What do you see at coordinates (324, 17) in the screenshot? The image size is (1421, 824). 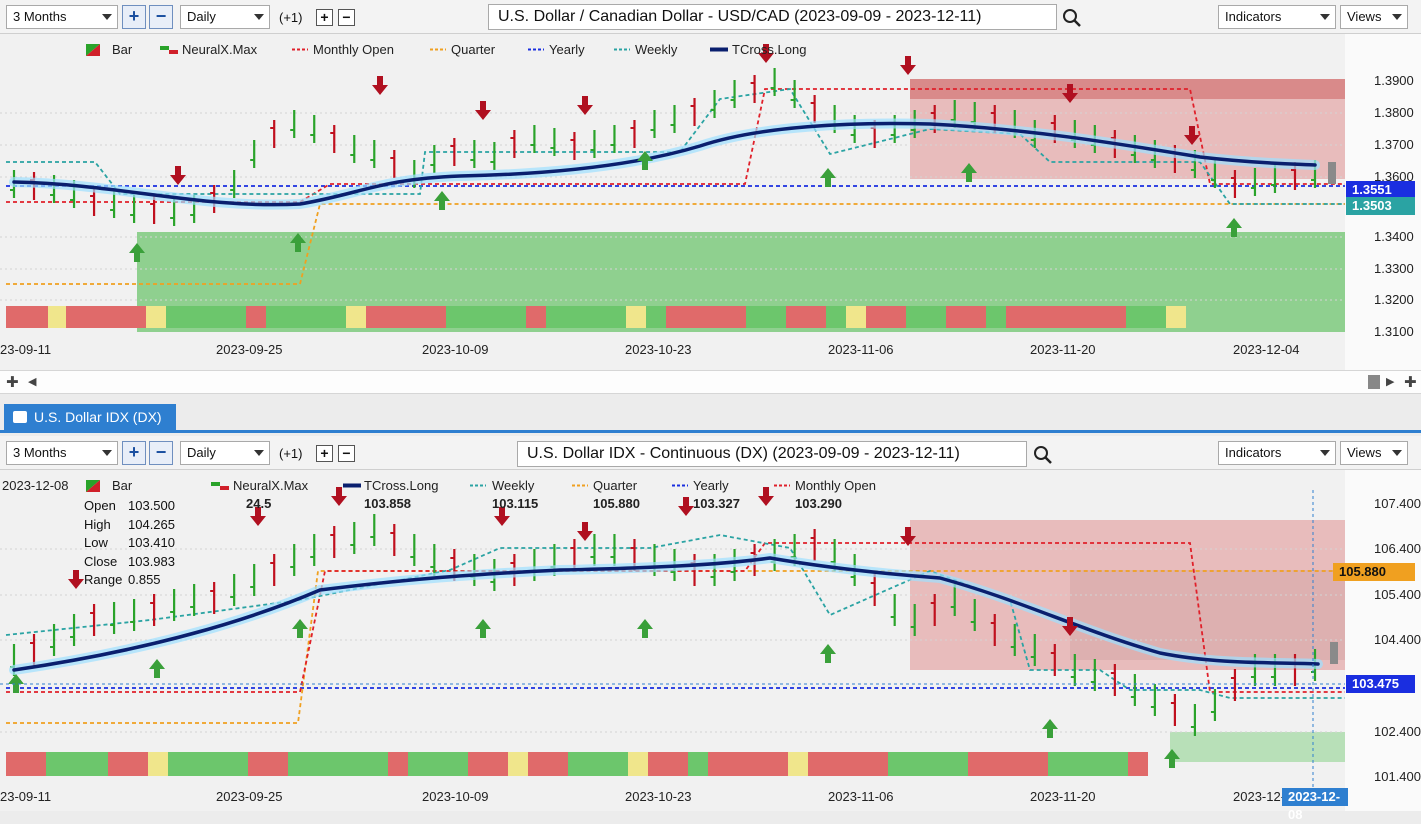 I see `top-add-button: +` at bounding box center [324, 17].